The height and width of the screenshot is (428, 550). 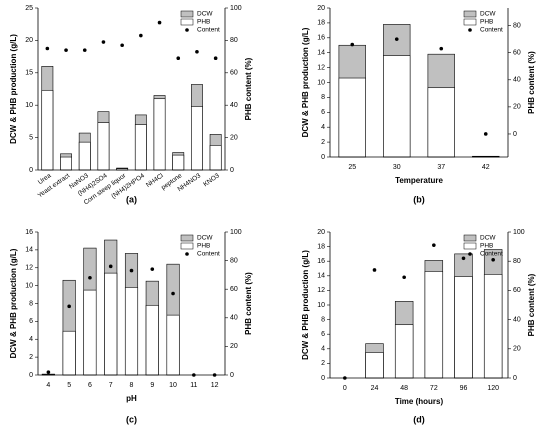 I want to click on y-tick-label: 15, so click(x=29, y=73).